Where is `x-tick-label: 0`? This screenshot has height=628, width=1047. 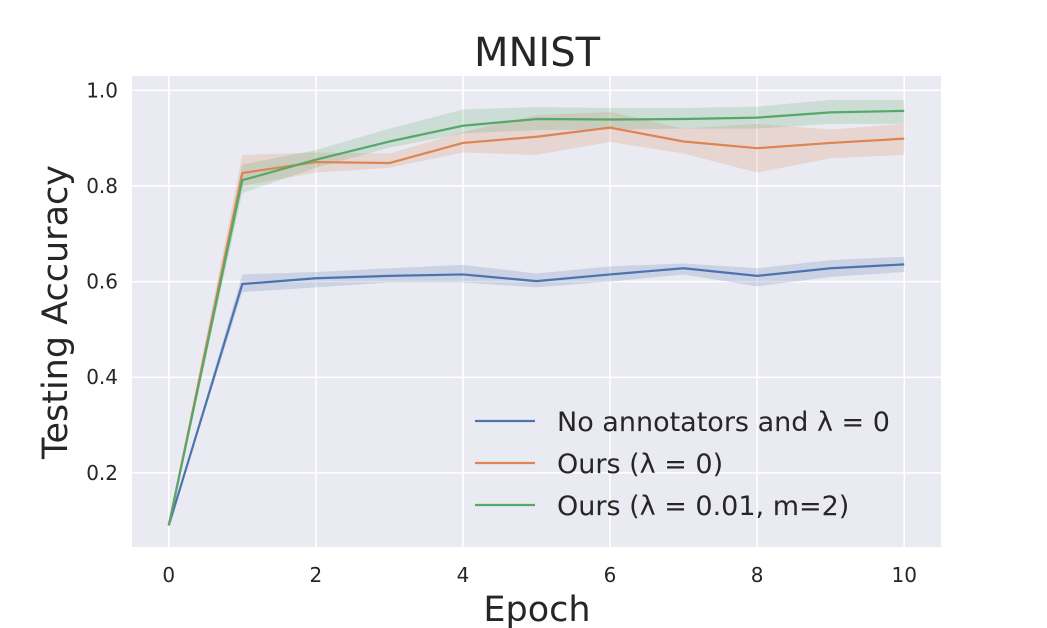 x-tick-label: 0 is located at coordinates (168, 575).